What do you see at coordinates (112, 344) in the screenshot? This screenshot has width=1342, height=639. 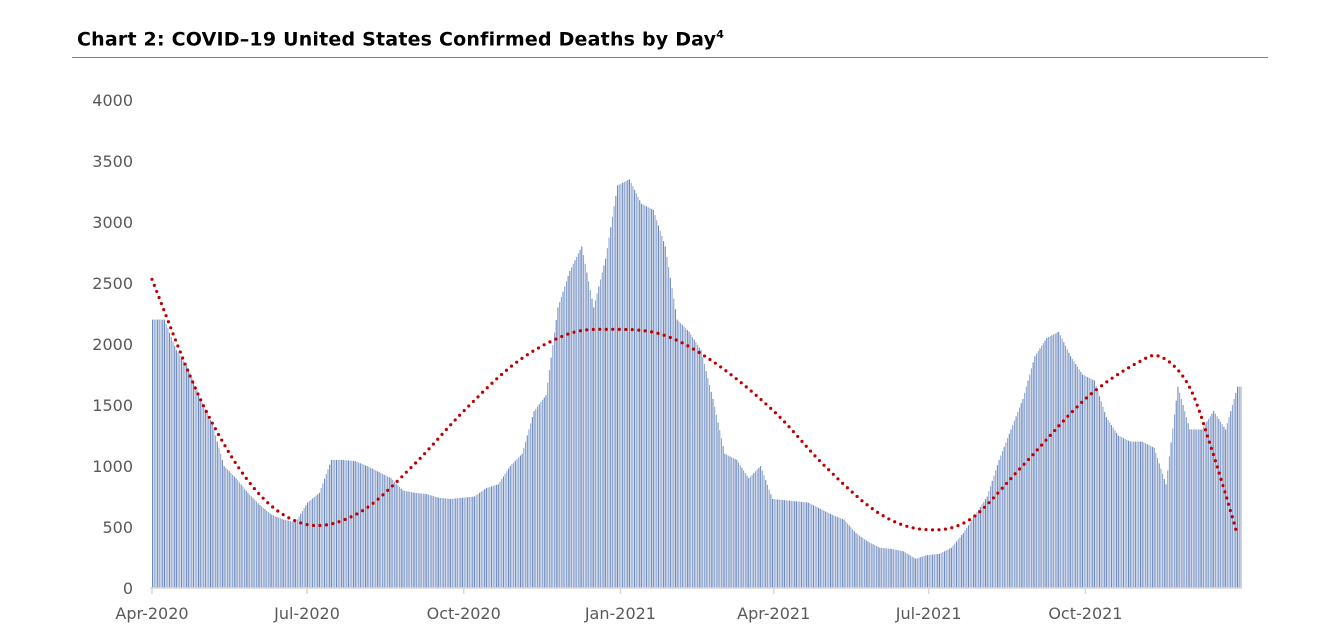 I see `y-tick-label: 2000` at bounding box center [112, 344].